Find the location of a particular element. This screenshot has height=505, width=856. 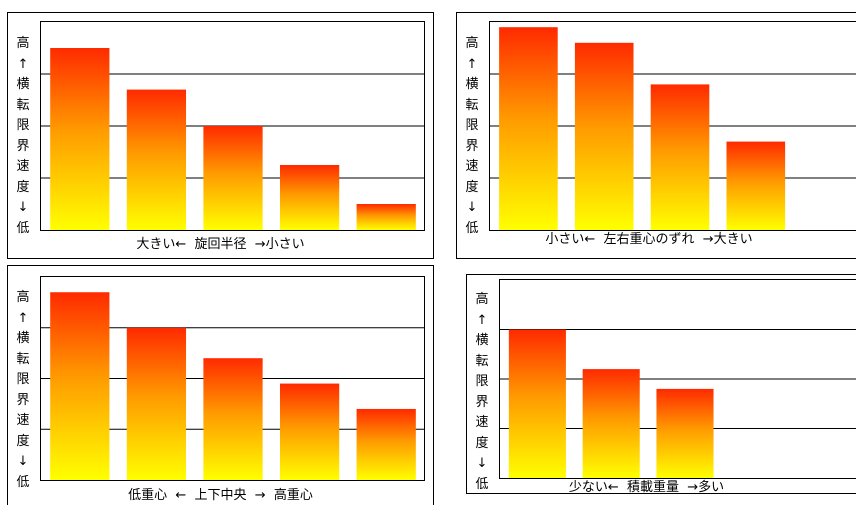

x-axis-label: 小さい← 左右重心のずれ →大きい is located at coordinates (649, 239).